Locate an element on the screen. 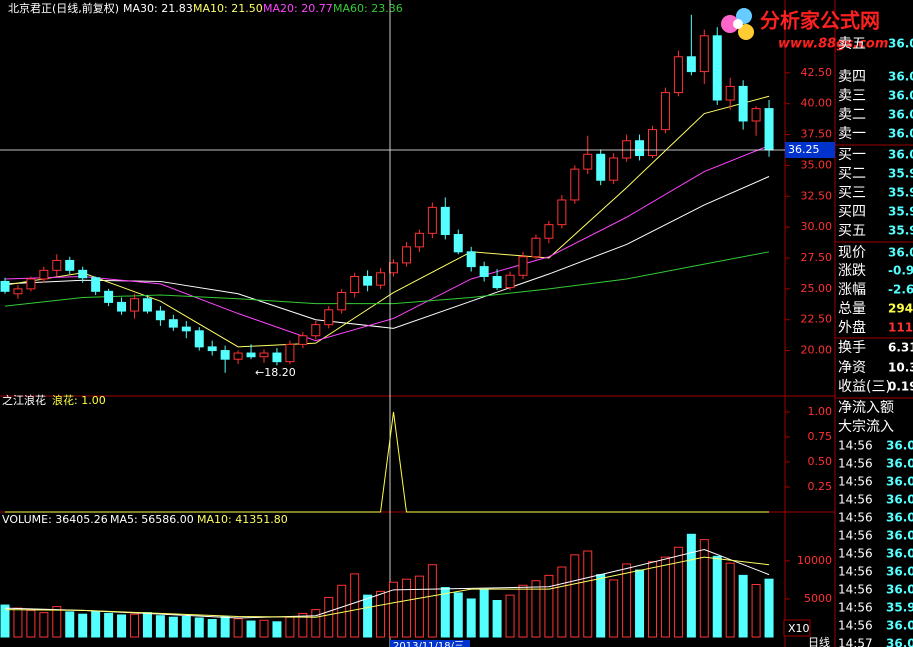  indicator-line is located at coordinates (387, 462).